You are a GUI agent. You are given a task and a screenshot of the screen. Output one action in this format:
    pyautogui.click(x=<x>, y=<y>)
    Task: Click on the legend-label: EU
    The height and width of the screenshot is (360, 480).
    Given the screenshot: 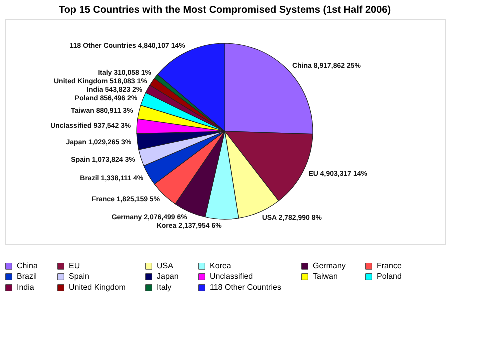 What is the action you would take?
    pyautogui.click(x=74, y=265)
    